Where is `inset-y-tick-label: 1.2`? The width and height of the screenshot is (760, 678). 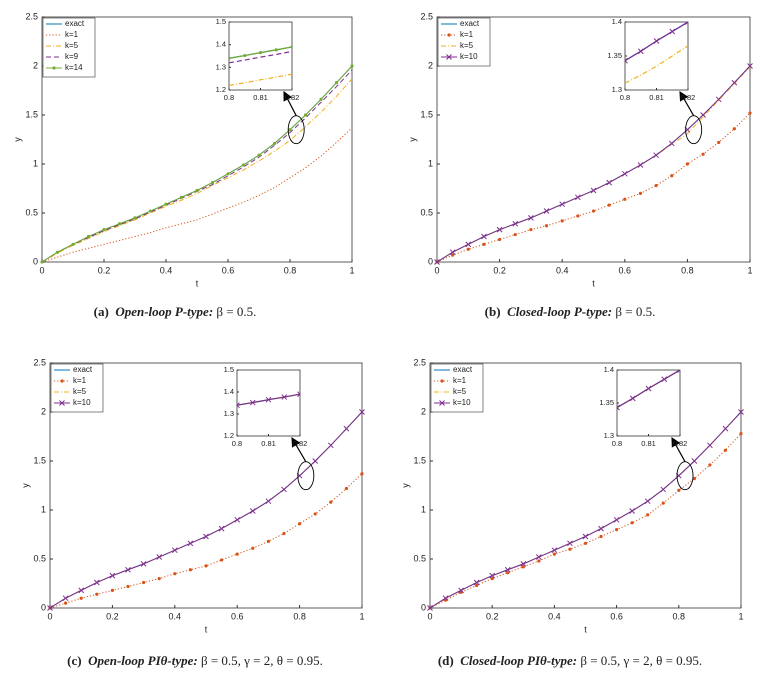 inset-y-tick-label: 1.2 is located at coordinates (221, 89).